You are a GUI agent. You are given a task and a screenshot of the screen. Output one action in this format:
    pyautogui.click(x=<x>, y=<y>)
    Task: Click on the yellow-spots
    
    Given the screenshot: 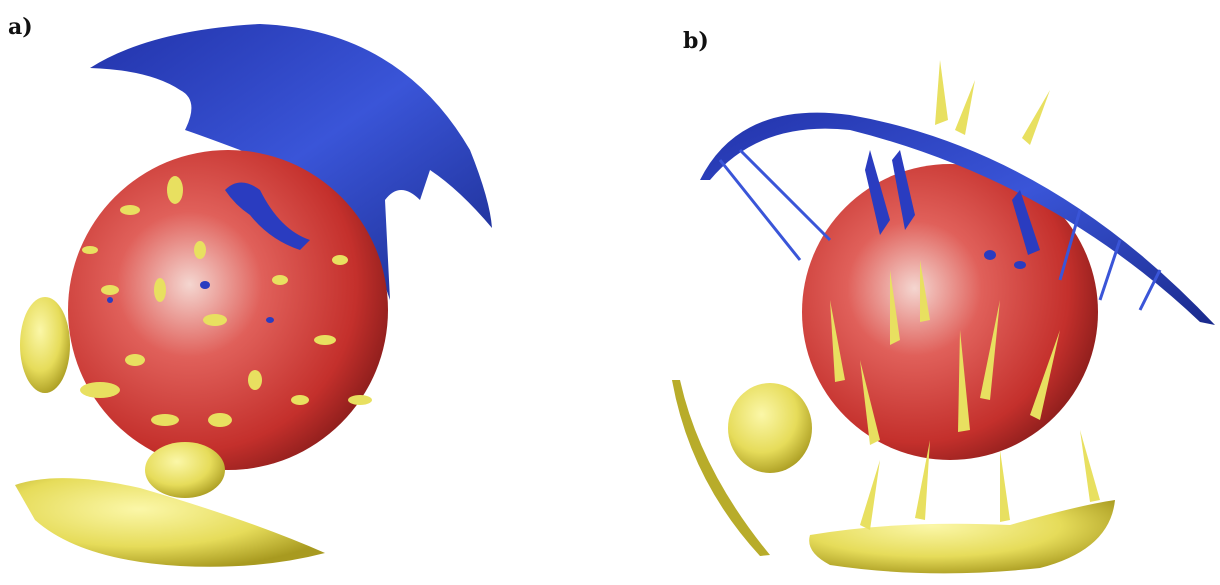 What is the action you would take?
    pyautogui.click(x=226, y=301)
    